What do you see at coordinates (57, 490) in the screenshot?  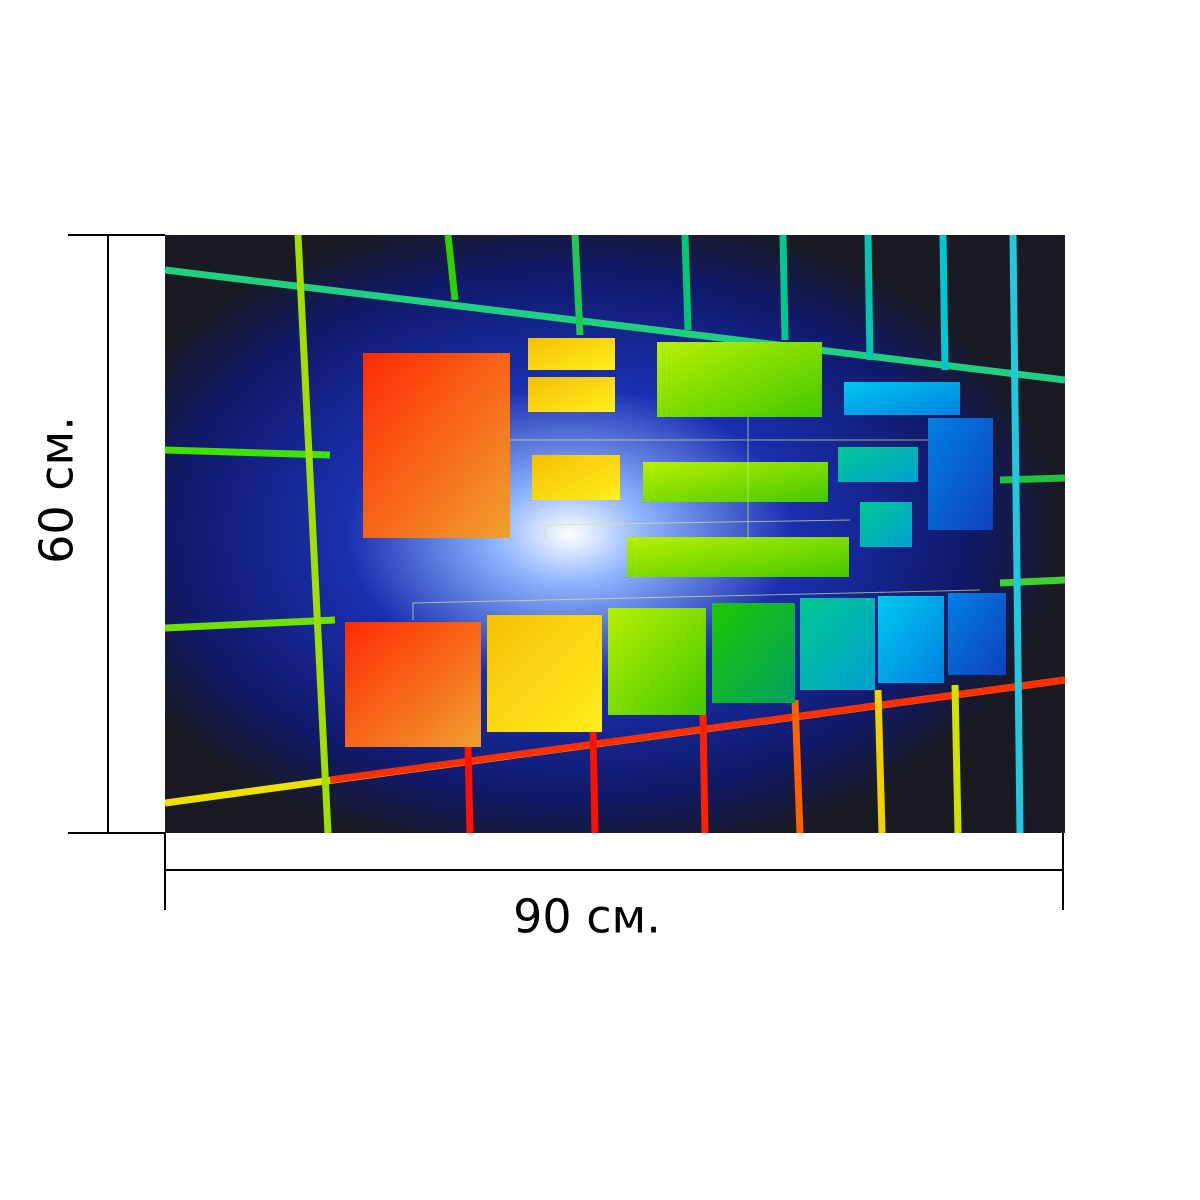 I see `height-label: 60 см.` at bounding box center [57, 490].